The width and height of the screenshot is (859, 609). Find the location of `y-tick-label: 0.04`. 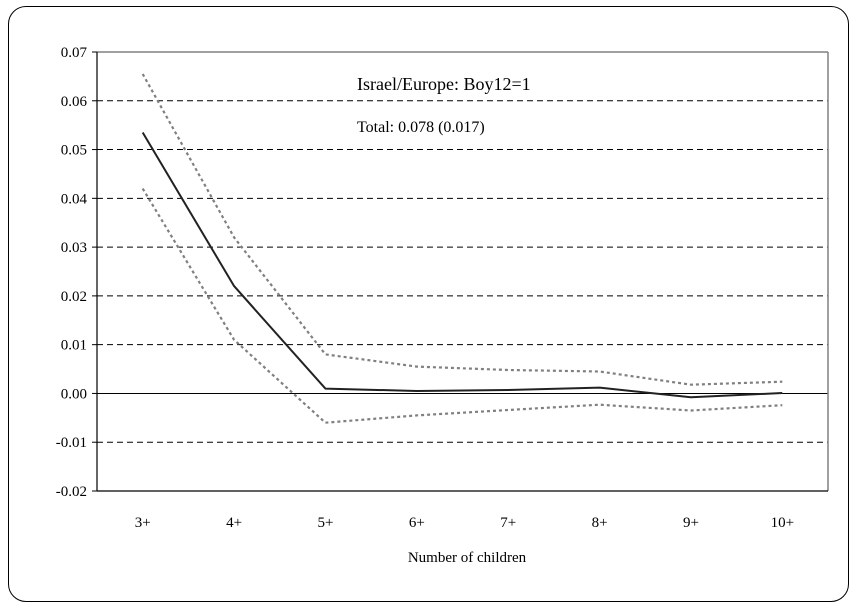

y-tick-label: 0.04 is located at coordinates (74, 199).